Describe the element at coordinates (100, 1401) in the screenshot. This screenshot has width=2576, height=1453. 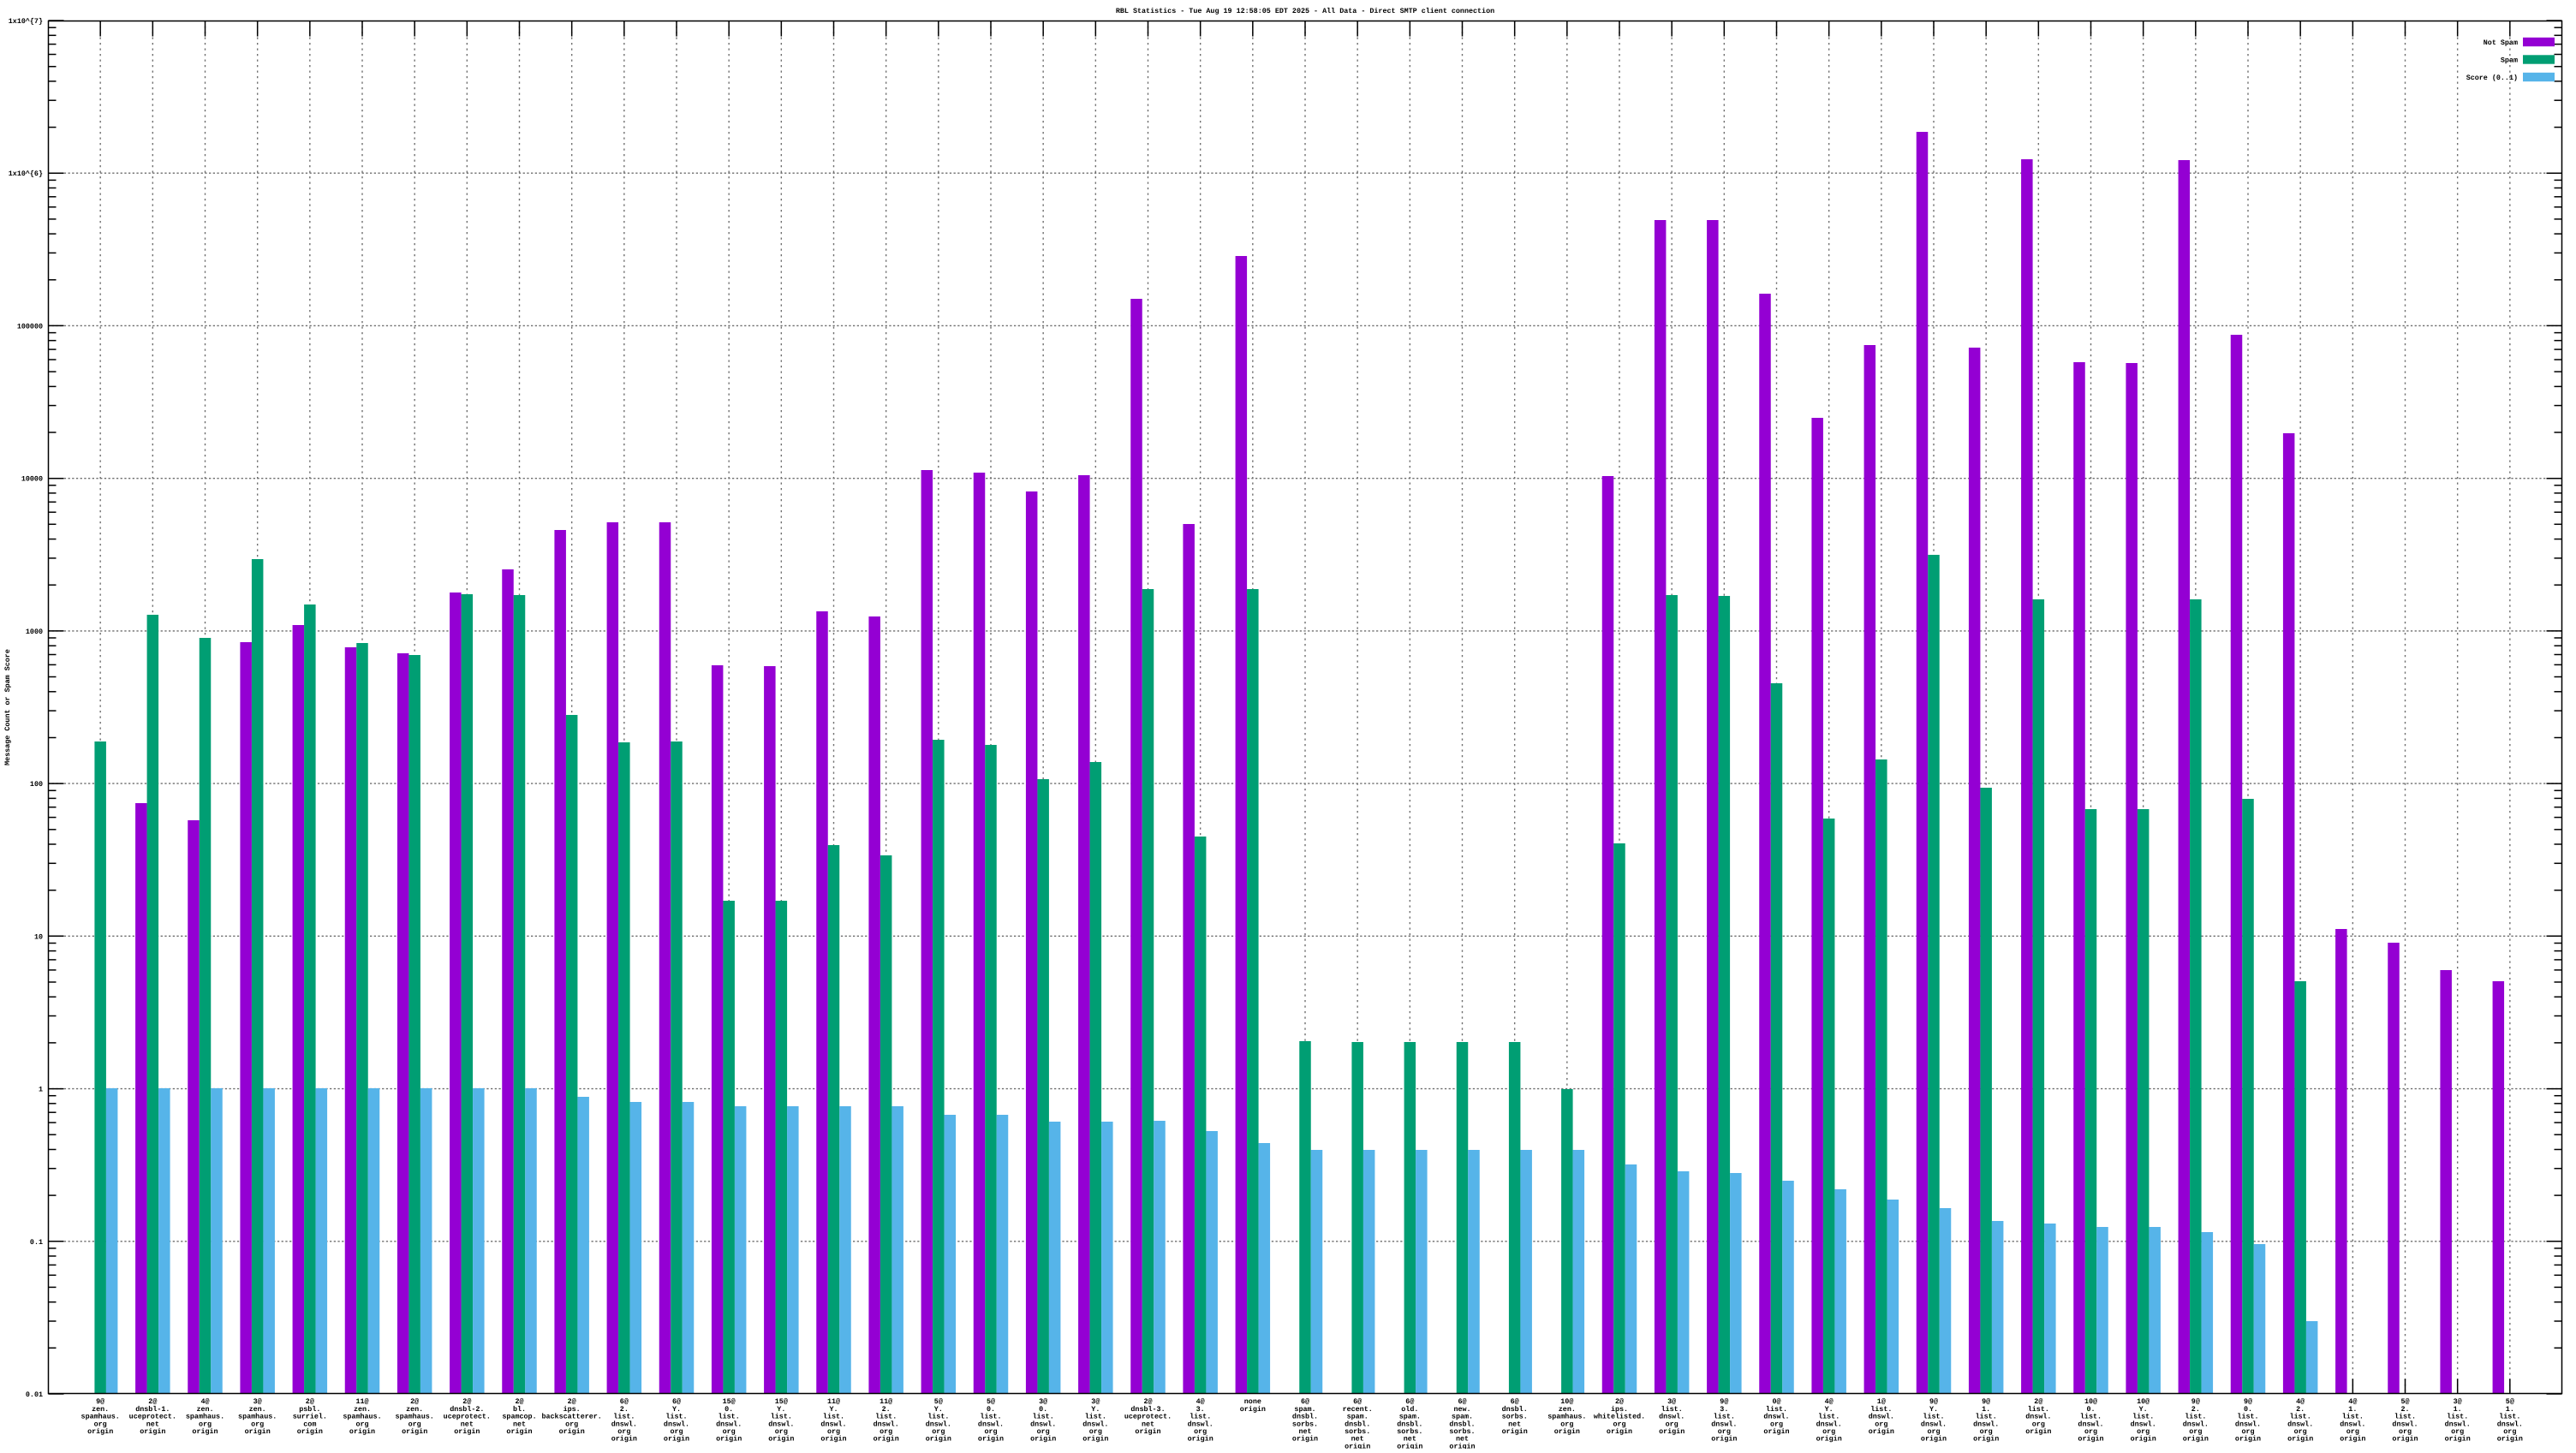
I see `svg-text: 9@` at that location.